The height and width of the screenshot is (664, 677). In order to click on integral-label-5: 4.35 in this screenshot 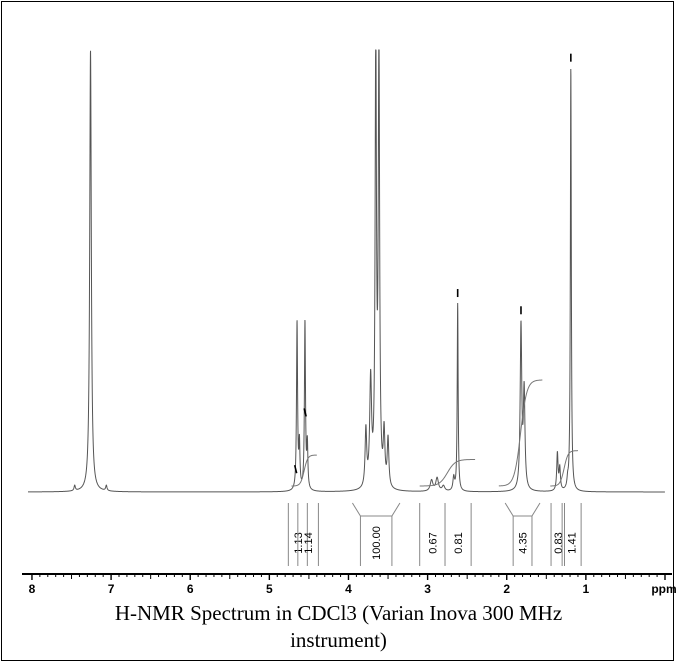, I will do `click(524, 542)`.